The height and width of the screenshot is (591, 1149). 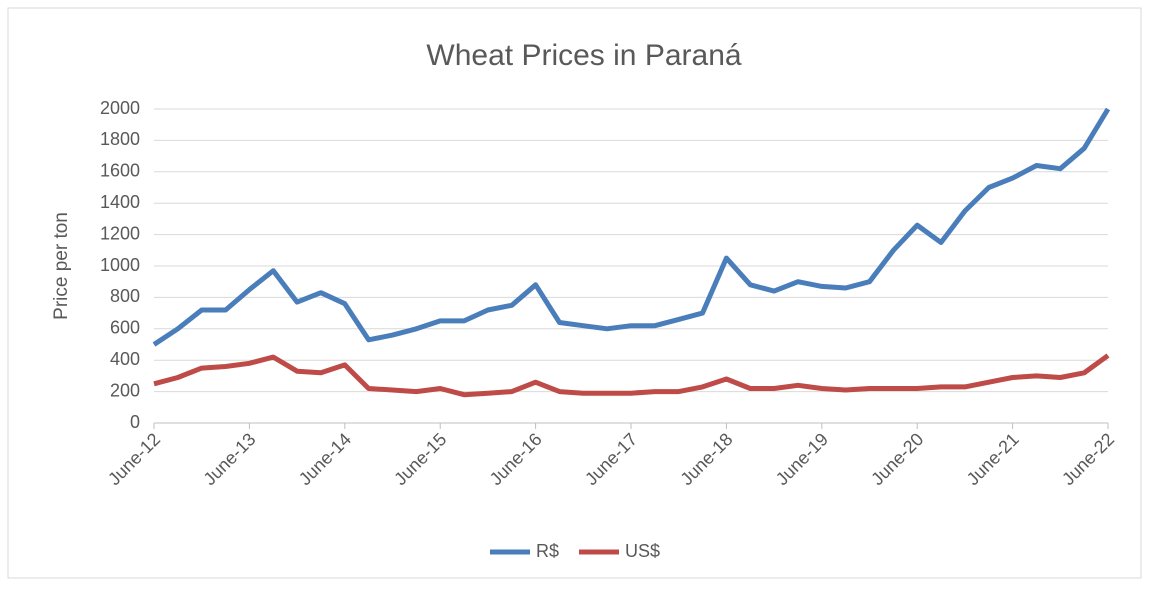 What do you see at coordinates (120, 233) in the screenshot?
I see `y-tick-label: 1200` at bounding box center [120, 233].